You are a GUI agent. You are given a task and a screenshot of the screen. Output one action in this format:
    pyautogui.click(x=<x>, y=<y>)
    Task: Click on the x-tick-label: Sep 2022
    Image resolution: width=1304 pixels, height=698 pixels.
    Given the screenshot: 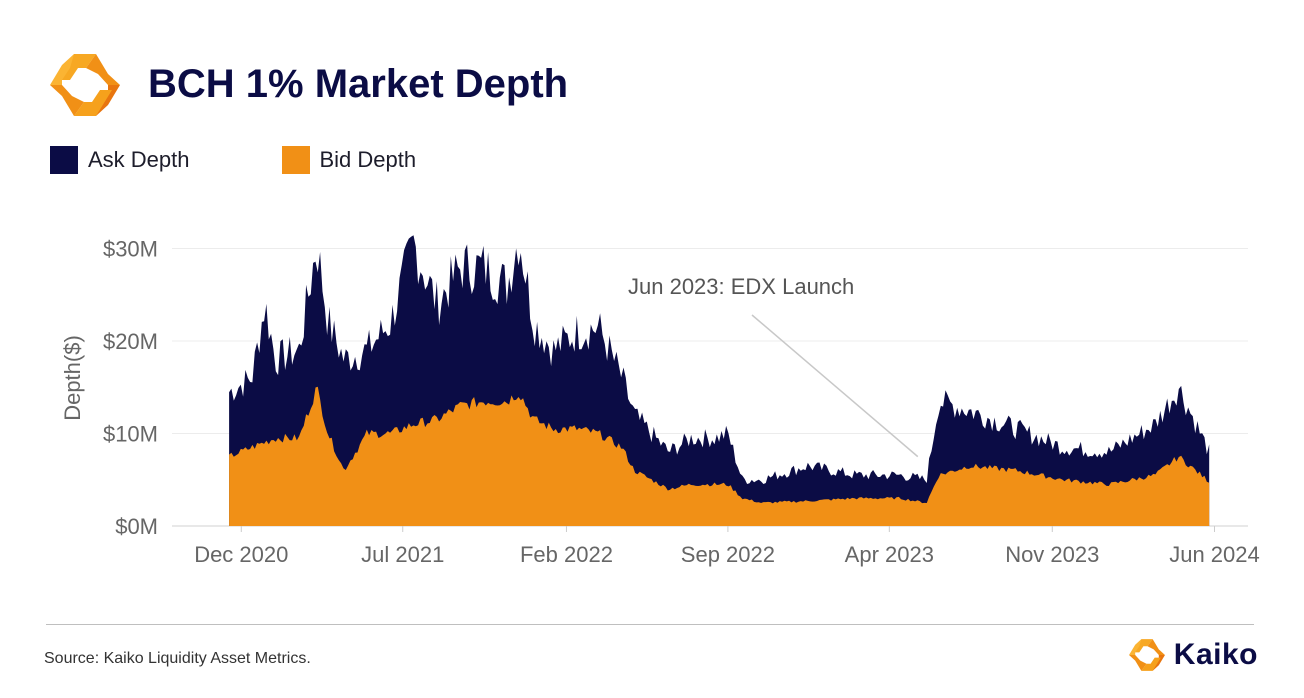 What is the action you would take?
    pyautogui.click(x=728, y=554)
    